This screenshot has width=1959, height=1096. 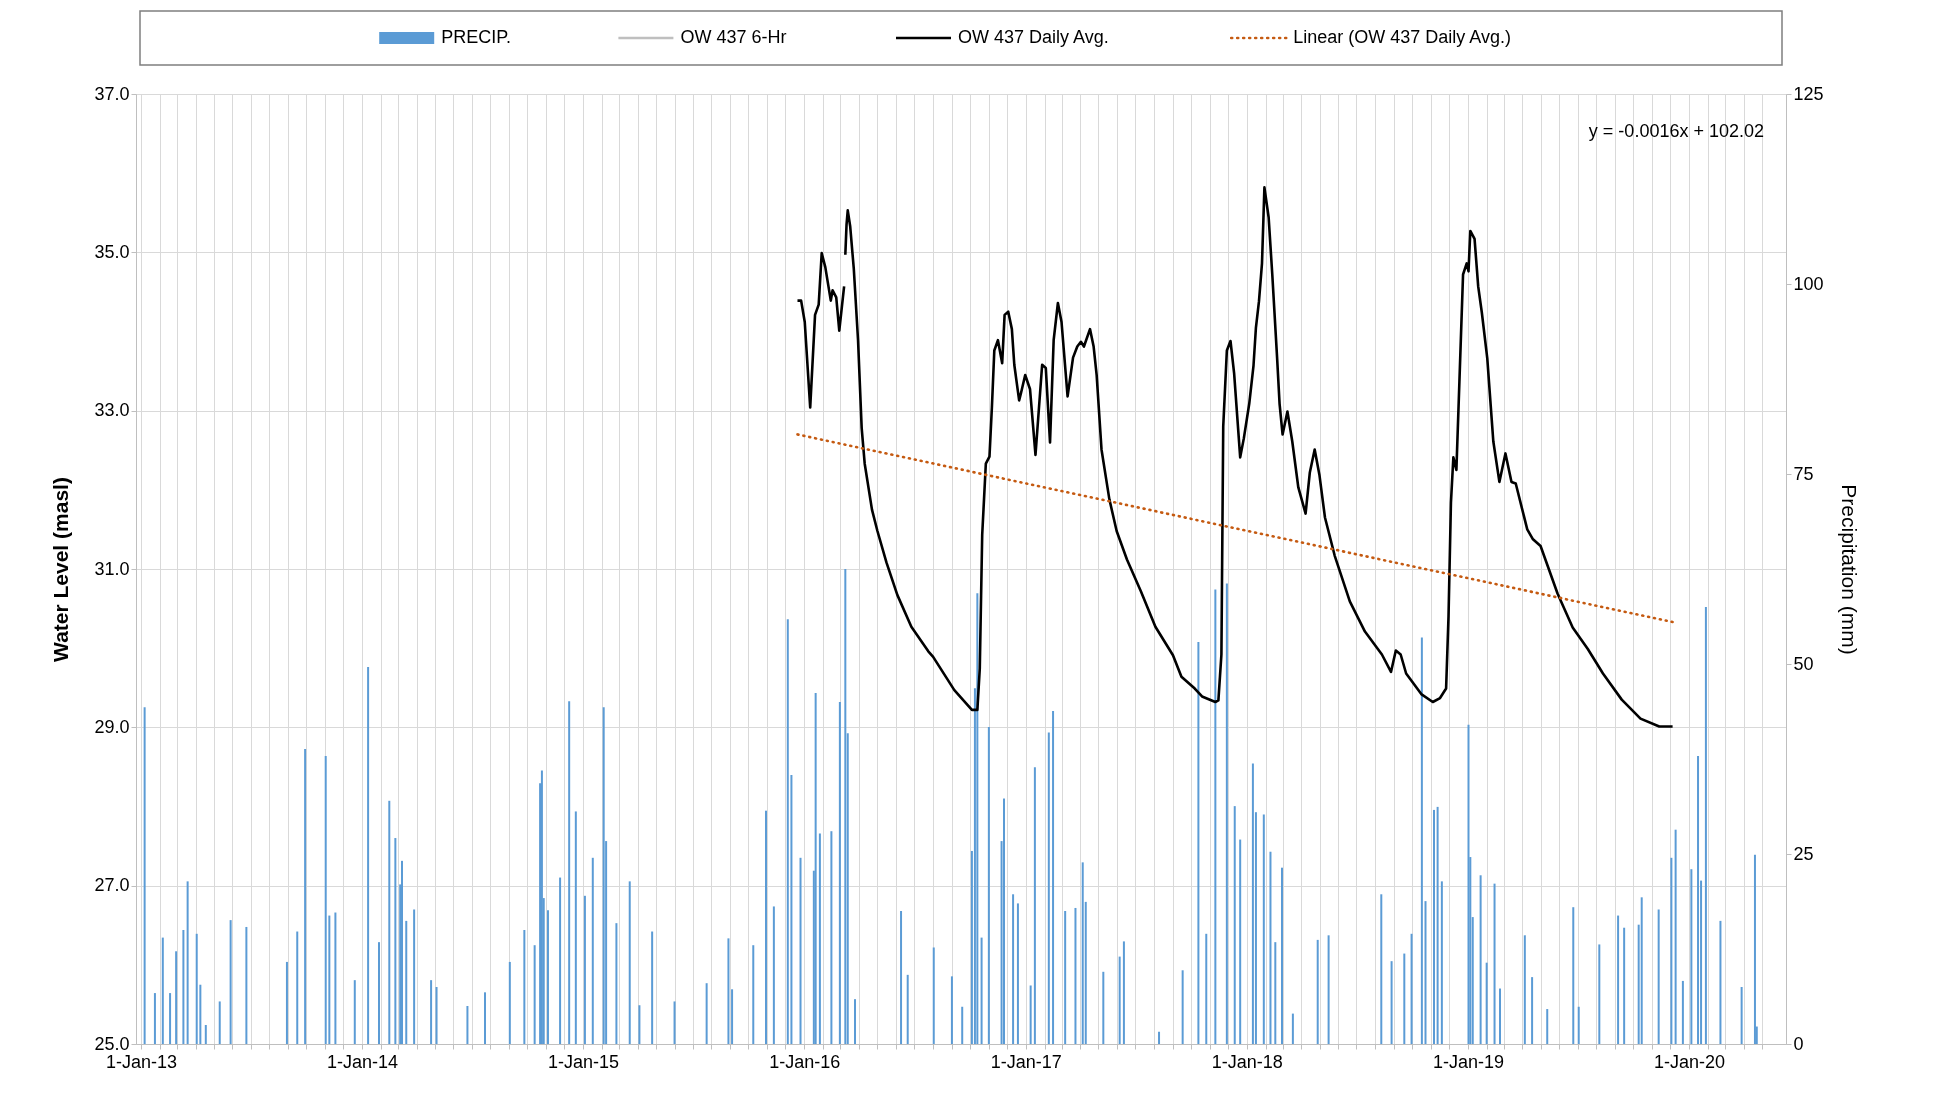 I want to click on y-tick-label: 35.0, so click(x=112, y=251).